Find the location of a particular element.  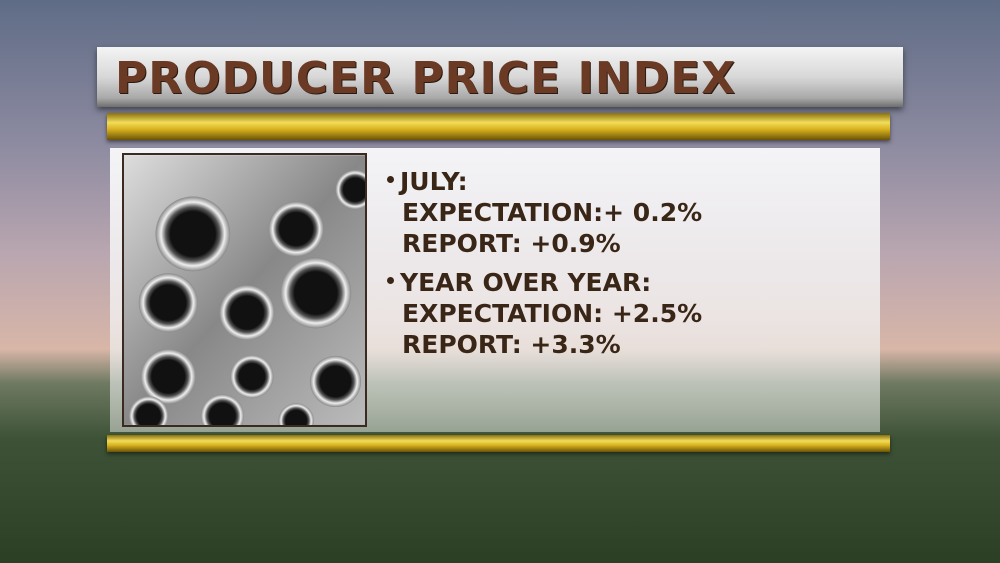

bullet-line: REPORT: +3.3% is located at coordinates (511, 344).